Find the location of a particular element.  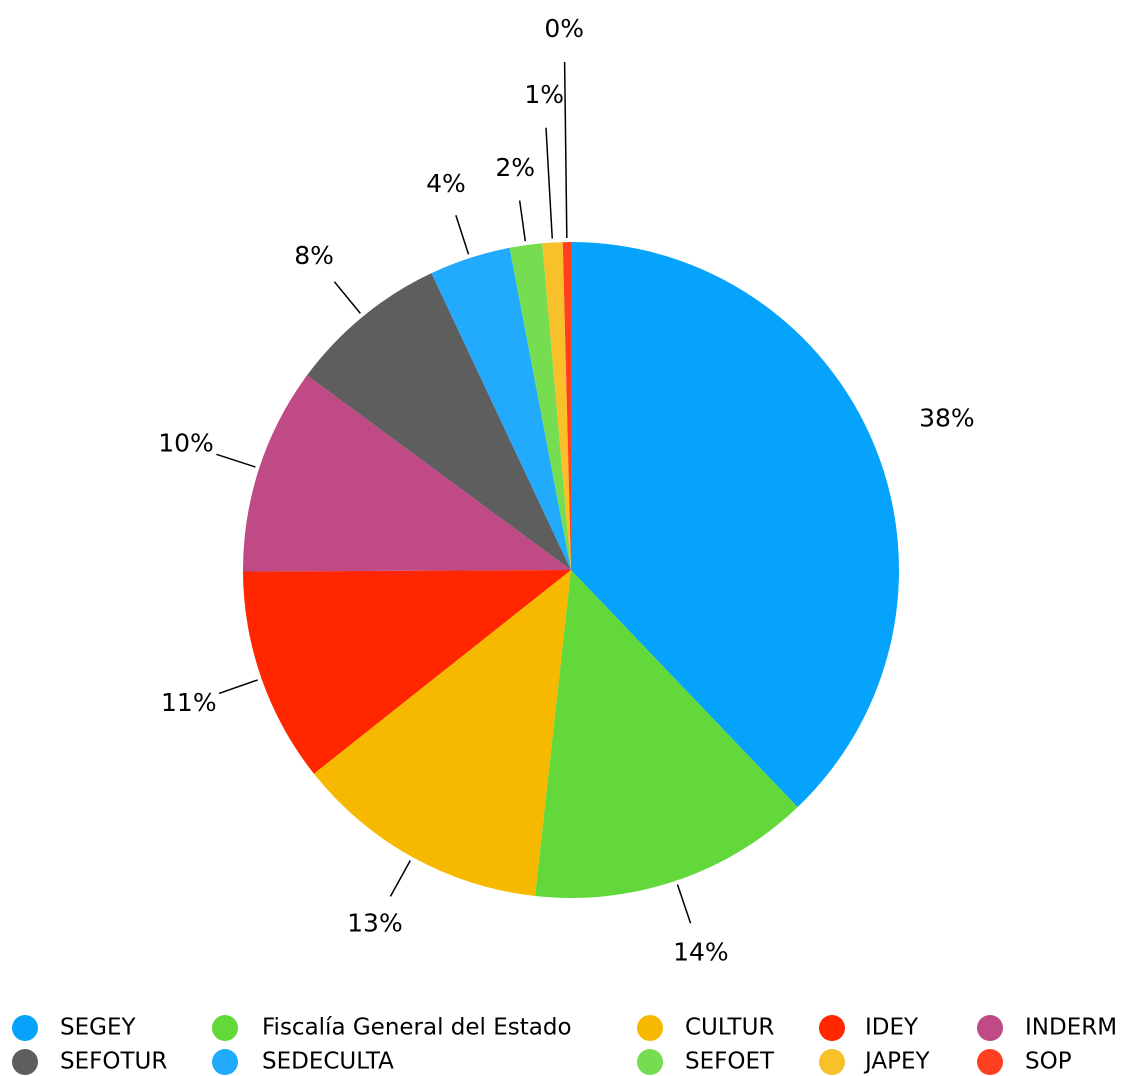

data-label: 1% is located at coordinates (544, 94).